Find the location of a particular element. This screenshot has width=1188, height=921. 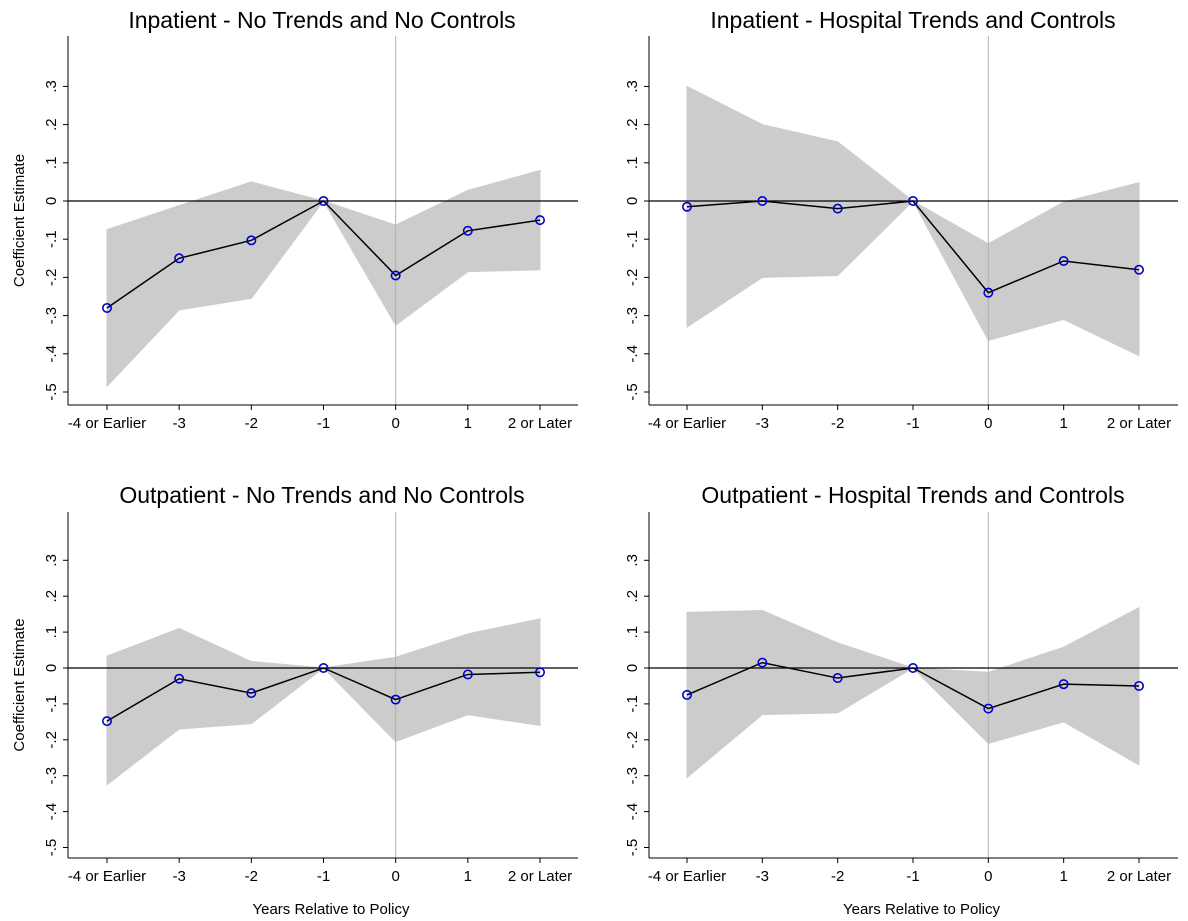

chart-title: Inpatient - No Trends and No Controls is located at coordinates (321, 20).